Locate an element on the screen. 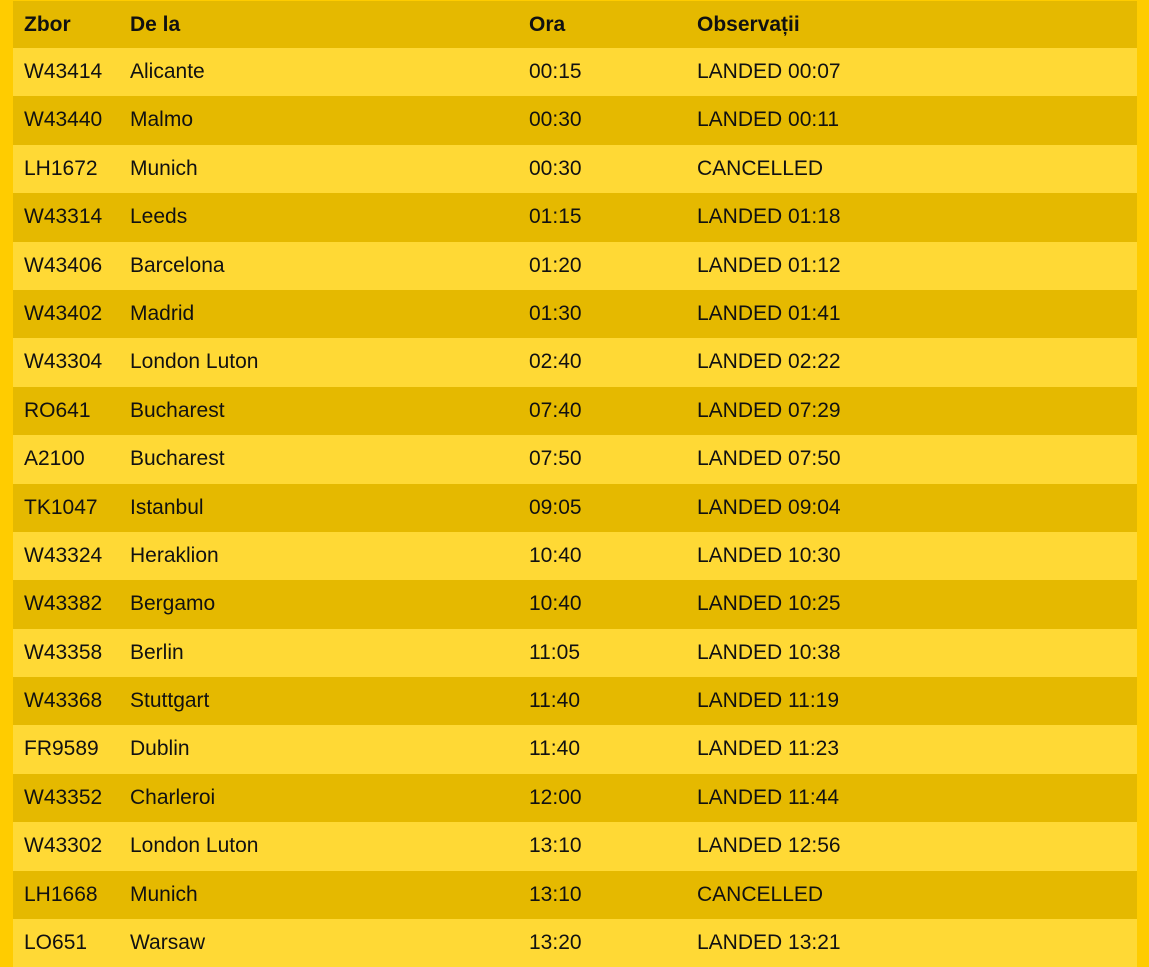 The width and height of the screenshot is (1149, 967). remarks-cell: LANDED 13:21 is located at coordinates (769, 943).